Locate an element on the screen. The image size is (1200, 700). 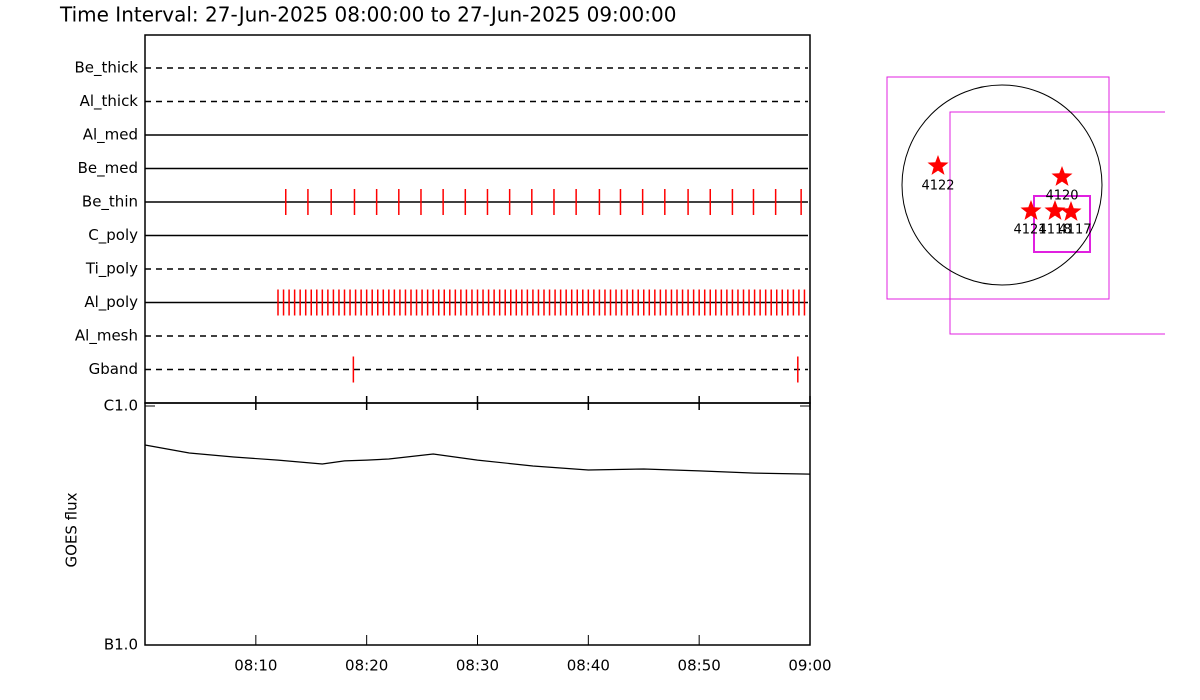
x-tick-label: 08:50 is located at coordinates (699, 666).